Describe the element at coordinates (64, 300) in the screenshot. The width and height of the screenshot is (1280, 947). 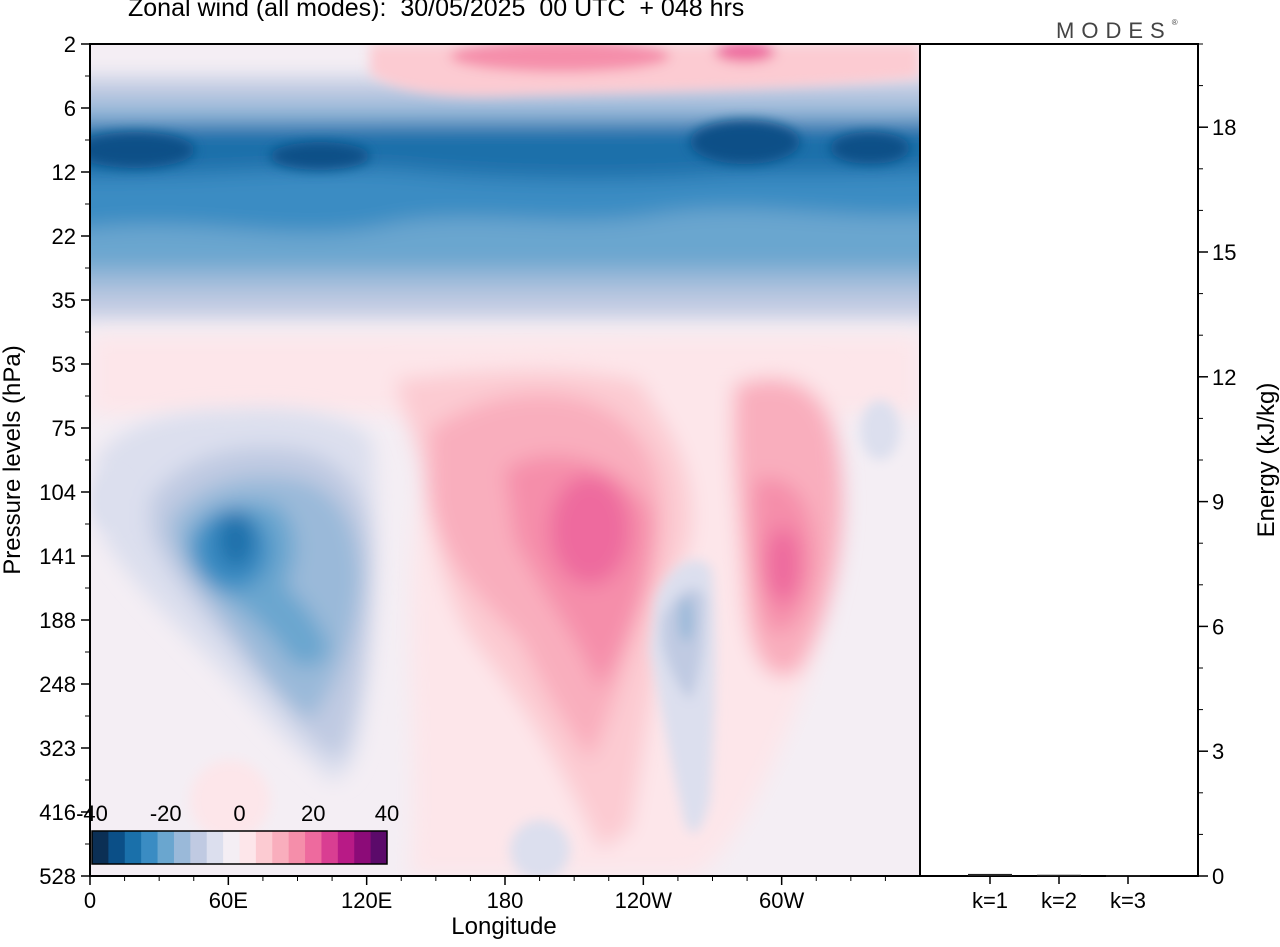
I see `y-tick-label: 35` at that location.